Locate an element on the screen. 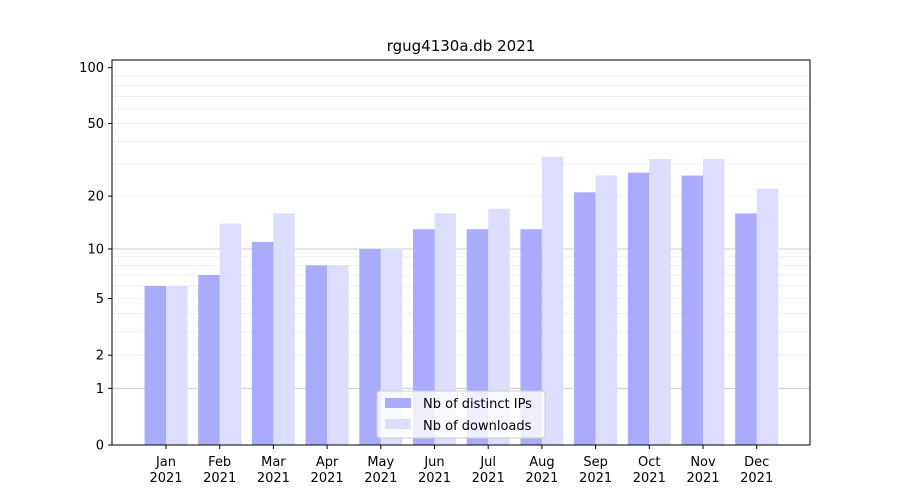 The width and height of the screenshot is (900, 500). y-tick-label: 5 is located at coordinates (100, 299).